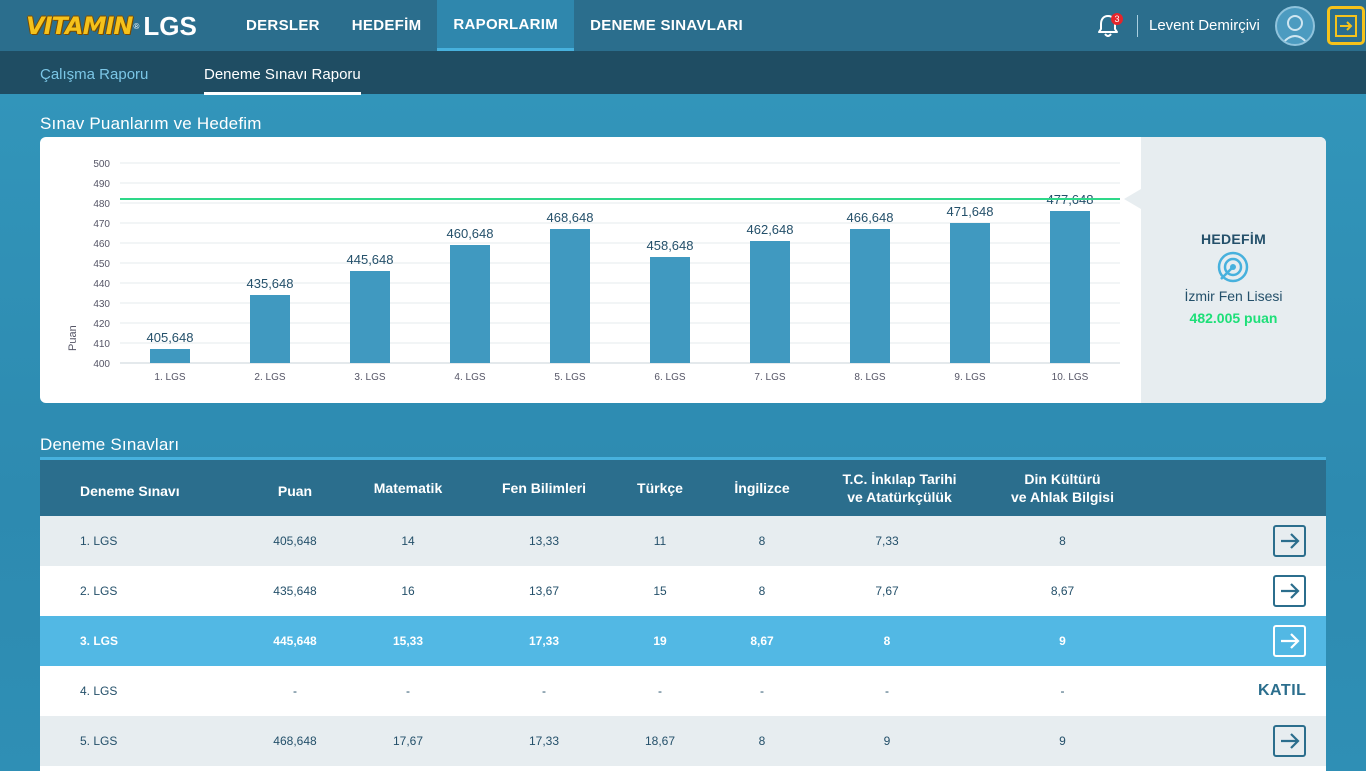 Image resolution: width=1366 pixels, height=771 pixels. I want to click on cell-din: 9, so click(1062, 741).